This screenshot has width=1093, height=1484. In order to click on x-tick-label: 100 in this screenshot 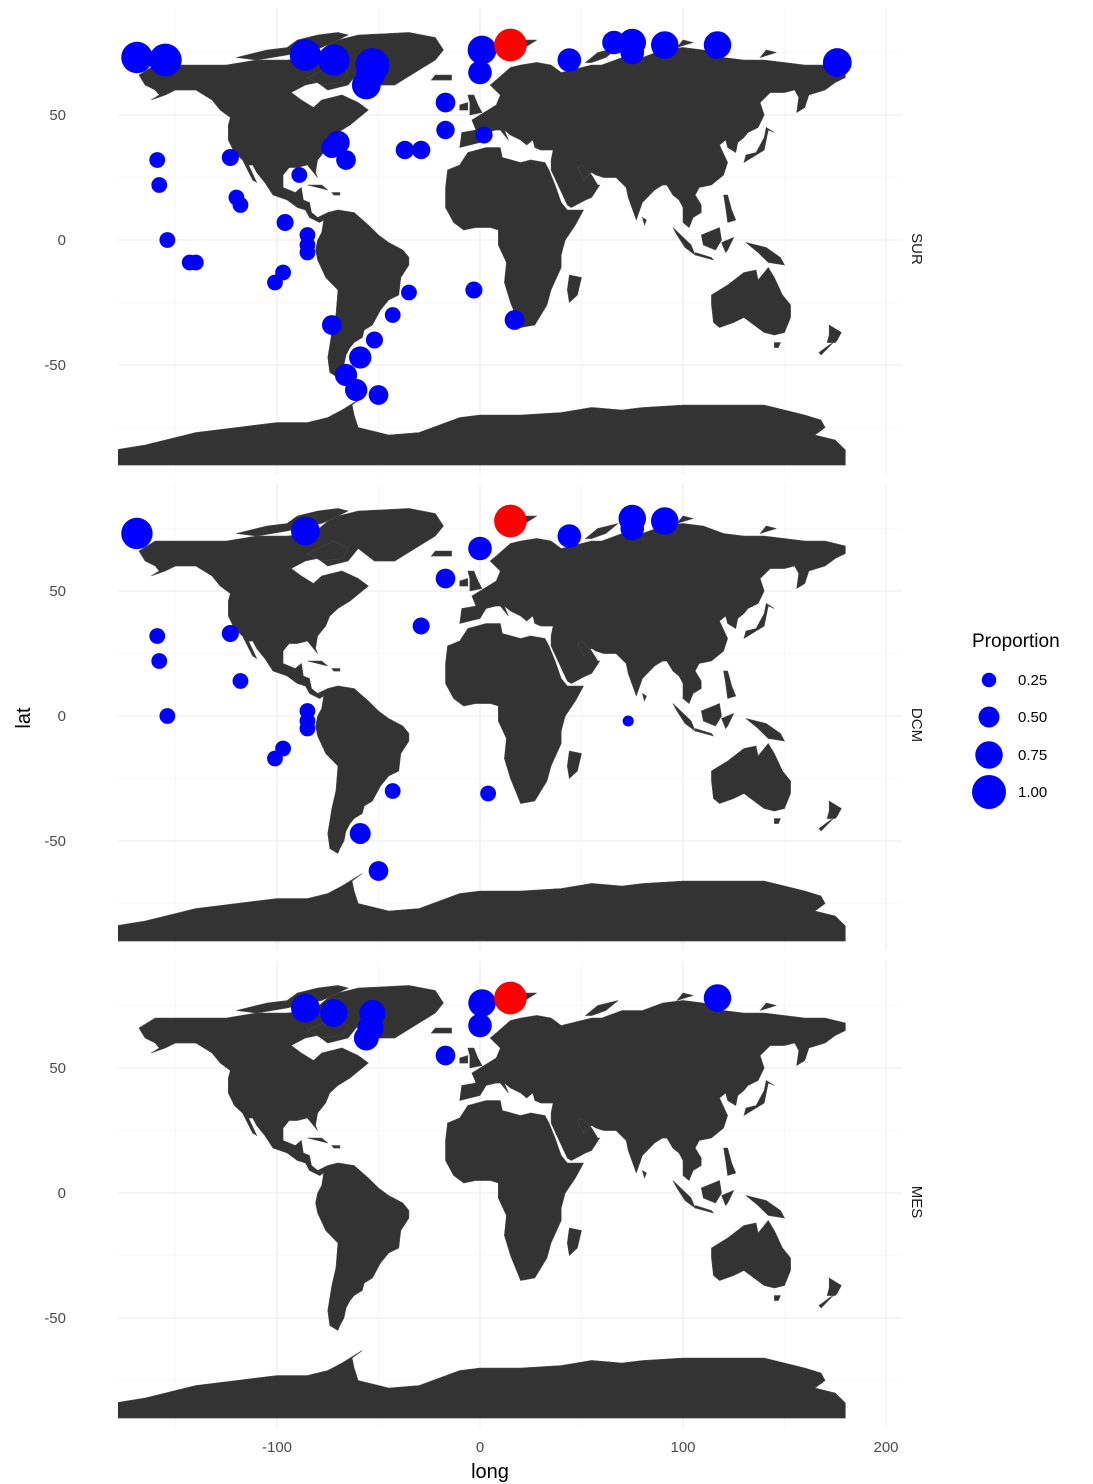, I will do `click(682, 1447)`.